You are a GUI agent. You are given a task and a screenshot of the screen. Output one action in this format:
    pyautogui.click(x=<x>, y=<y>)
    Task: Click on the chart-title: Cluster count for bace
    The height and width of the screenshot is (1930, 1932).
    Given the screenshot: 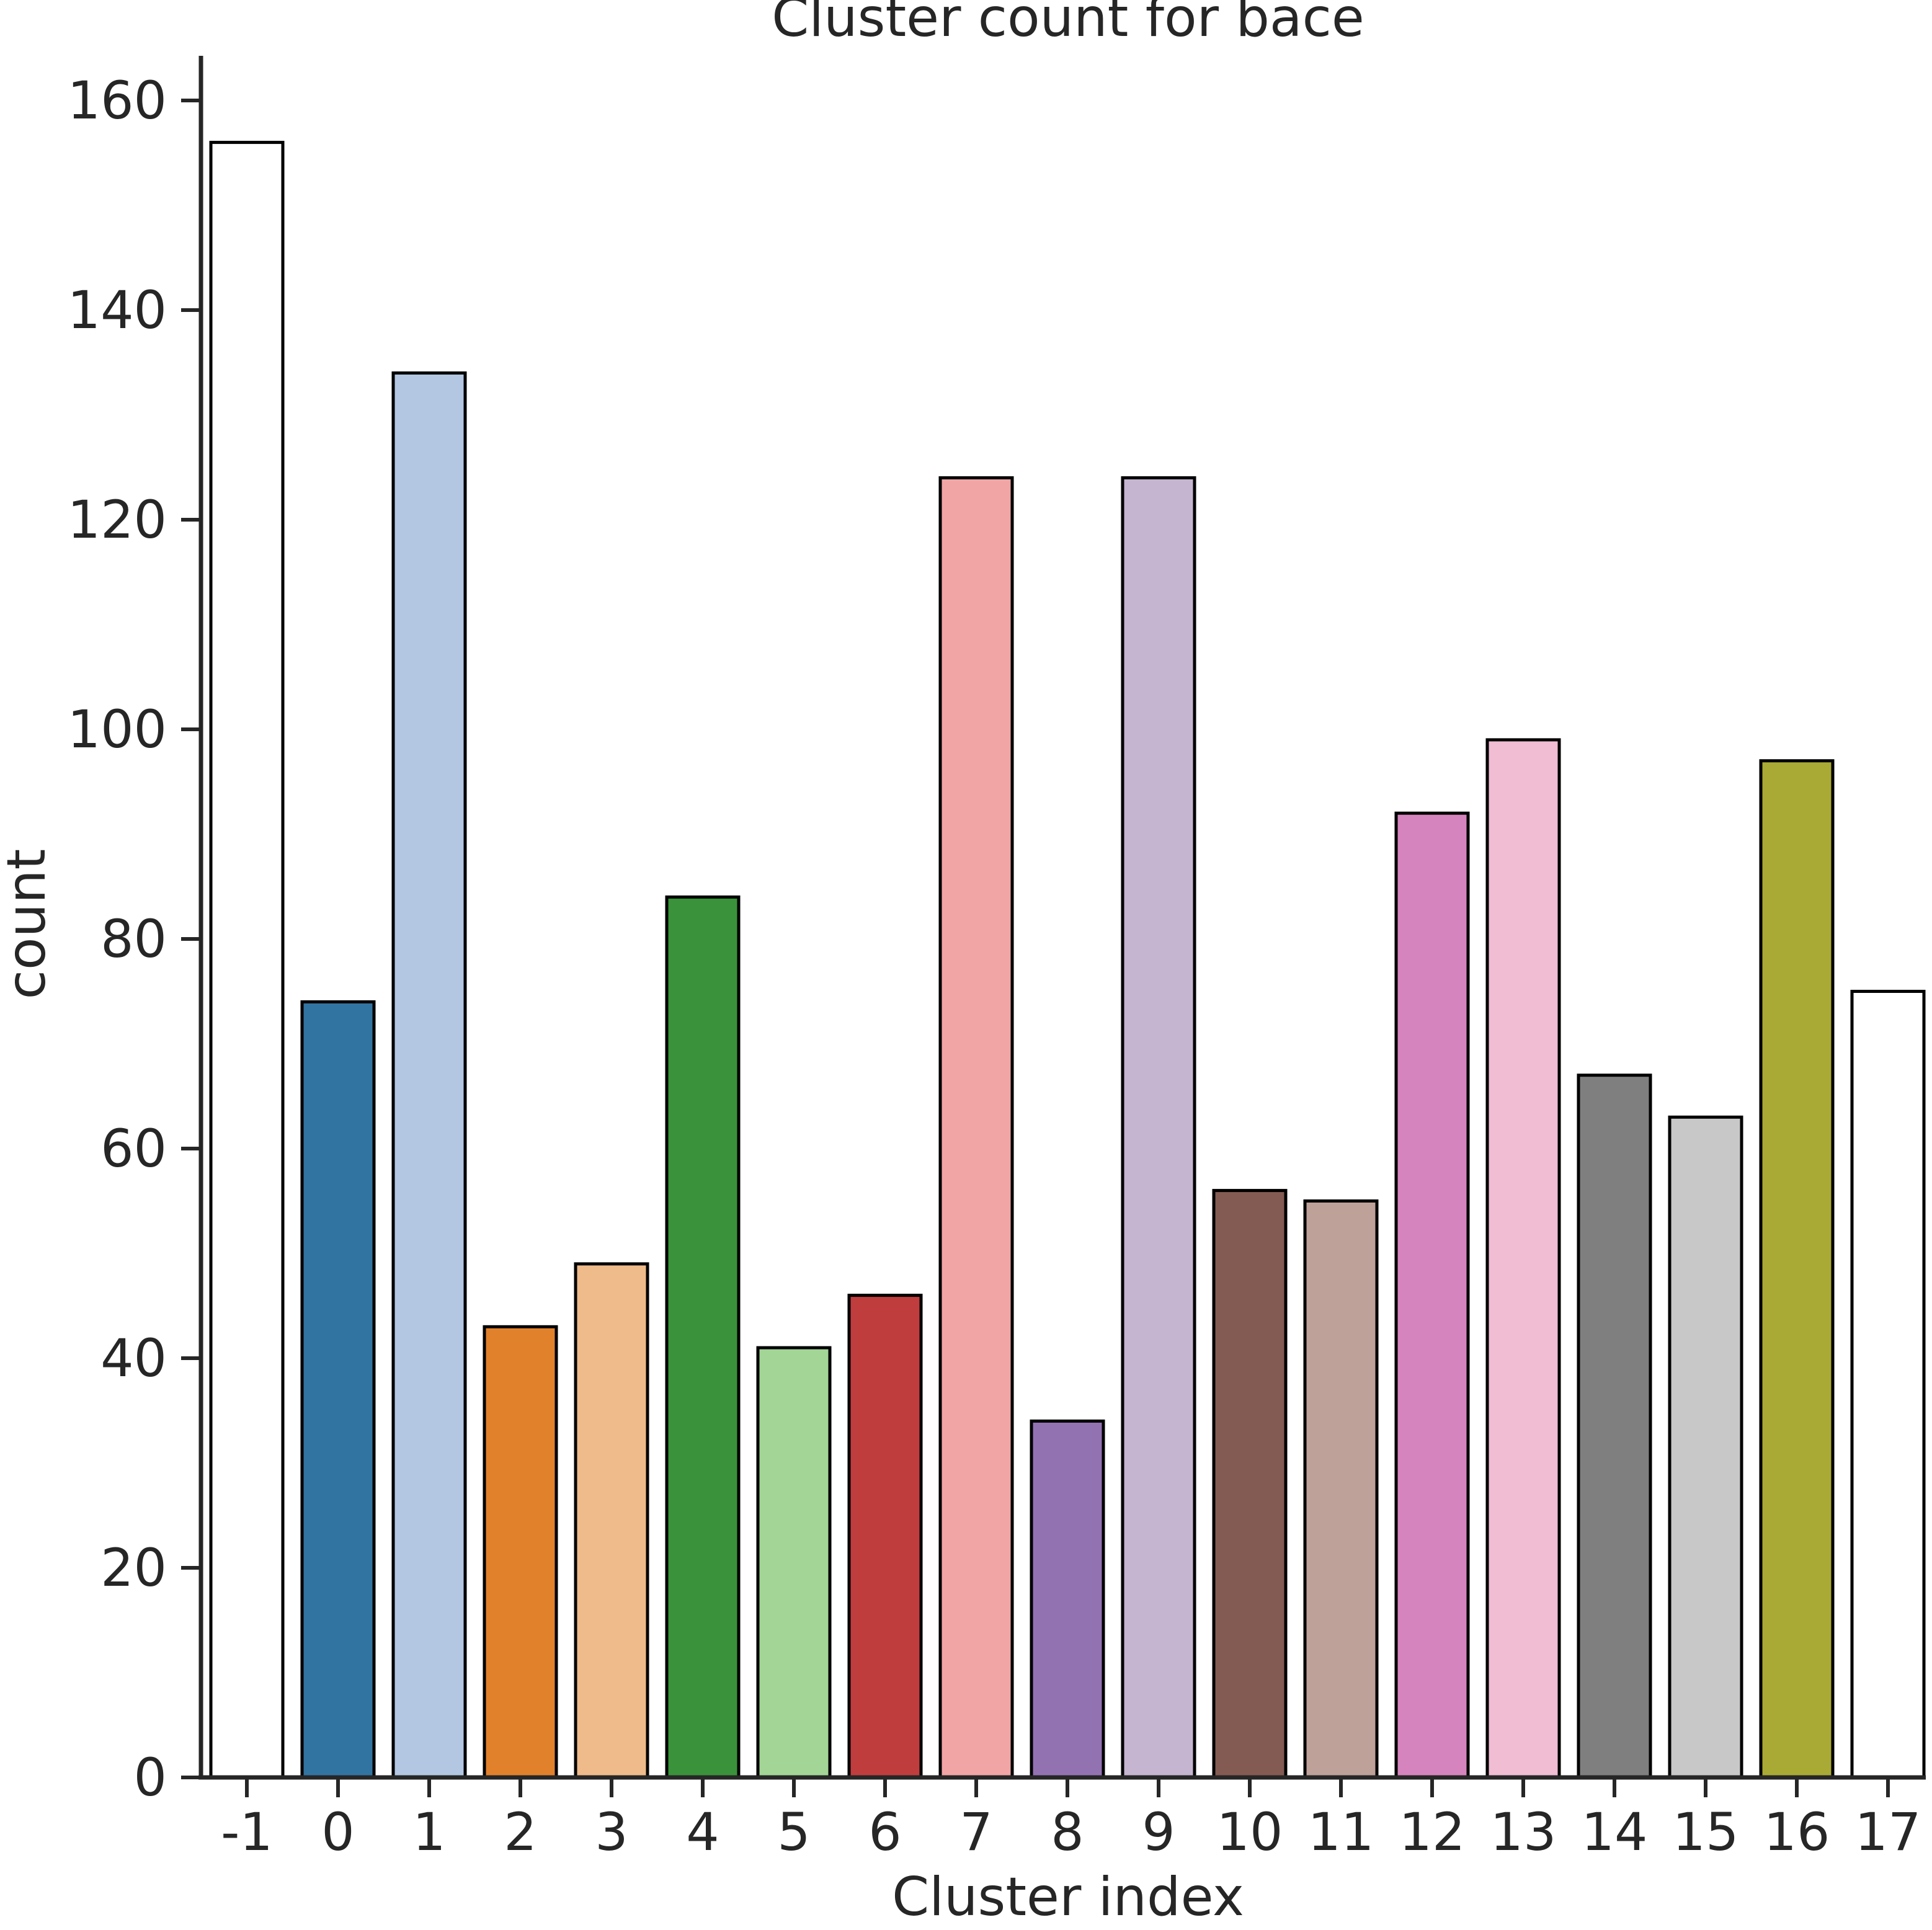 What is the action you would take?
    pyautogui.click(x=1068, y=24)
    